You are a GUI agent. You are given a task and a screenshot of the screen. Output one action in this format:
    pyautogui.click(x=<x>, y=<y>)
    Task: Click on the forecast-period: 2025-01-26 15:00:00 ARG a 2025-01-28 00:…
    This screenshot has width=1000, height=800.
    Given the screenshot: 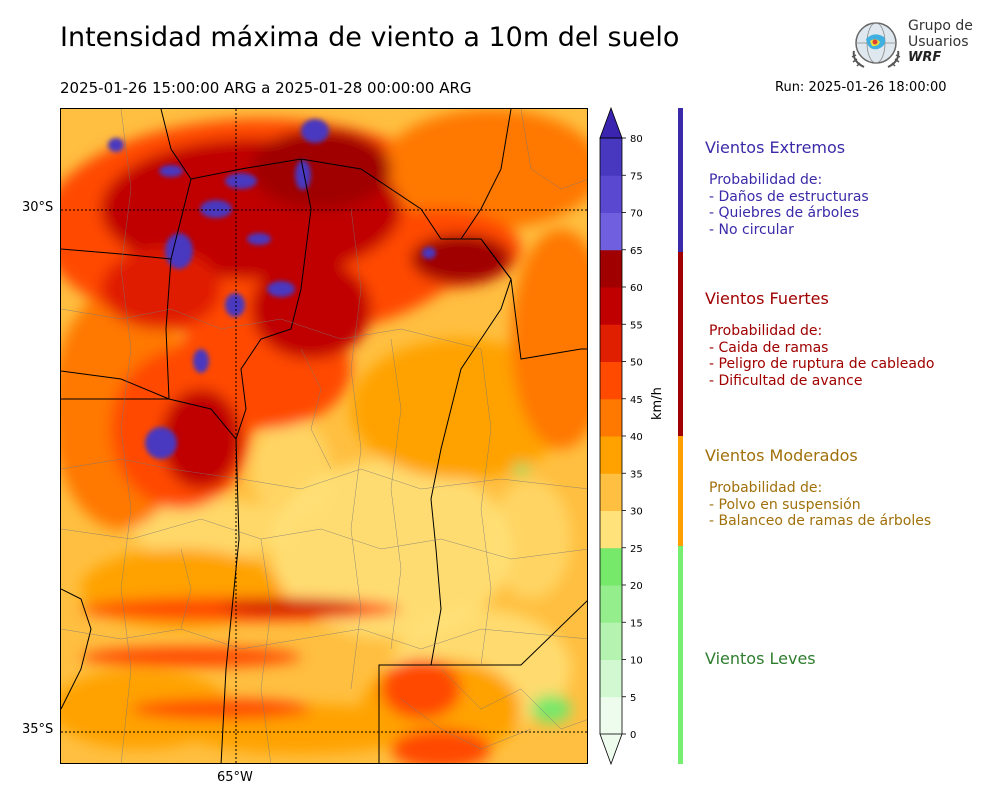 What is the action you would take?
    pyautogui.click(x=266, y=88)
    